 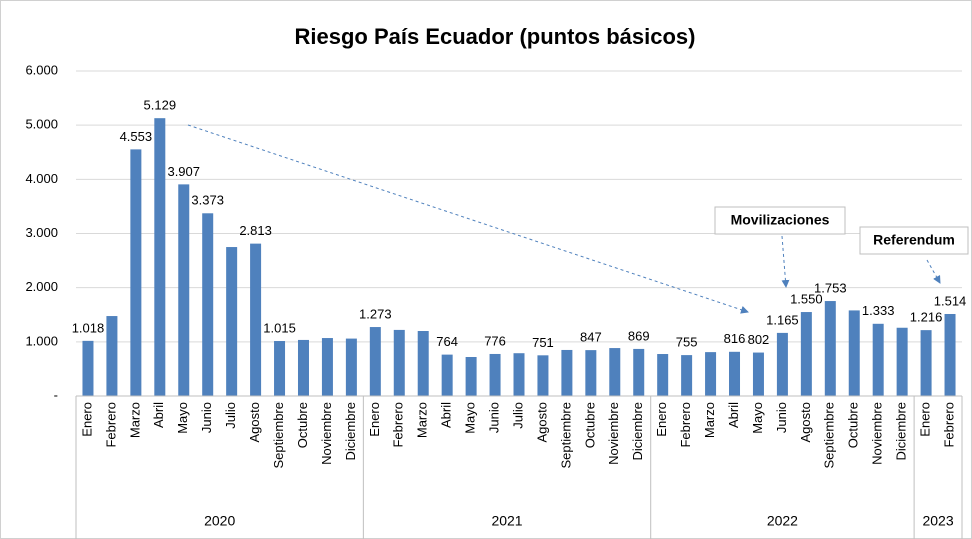 I want to click on value-label: 1.273, so click(x=375, y=313).